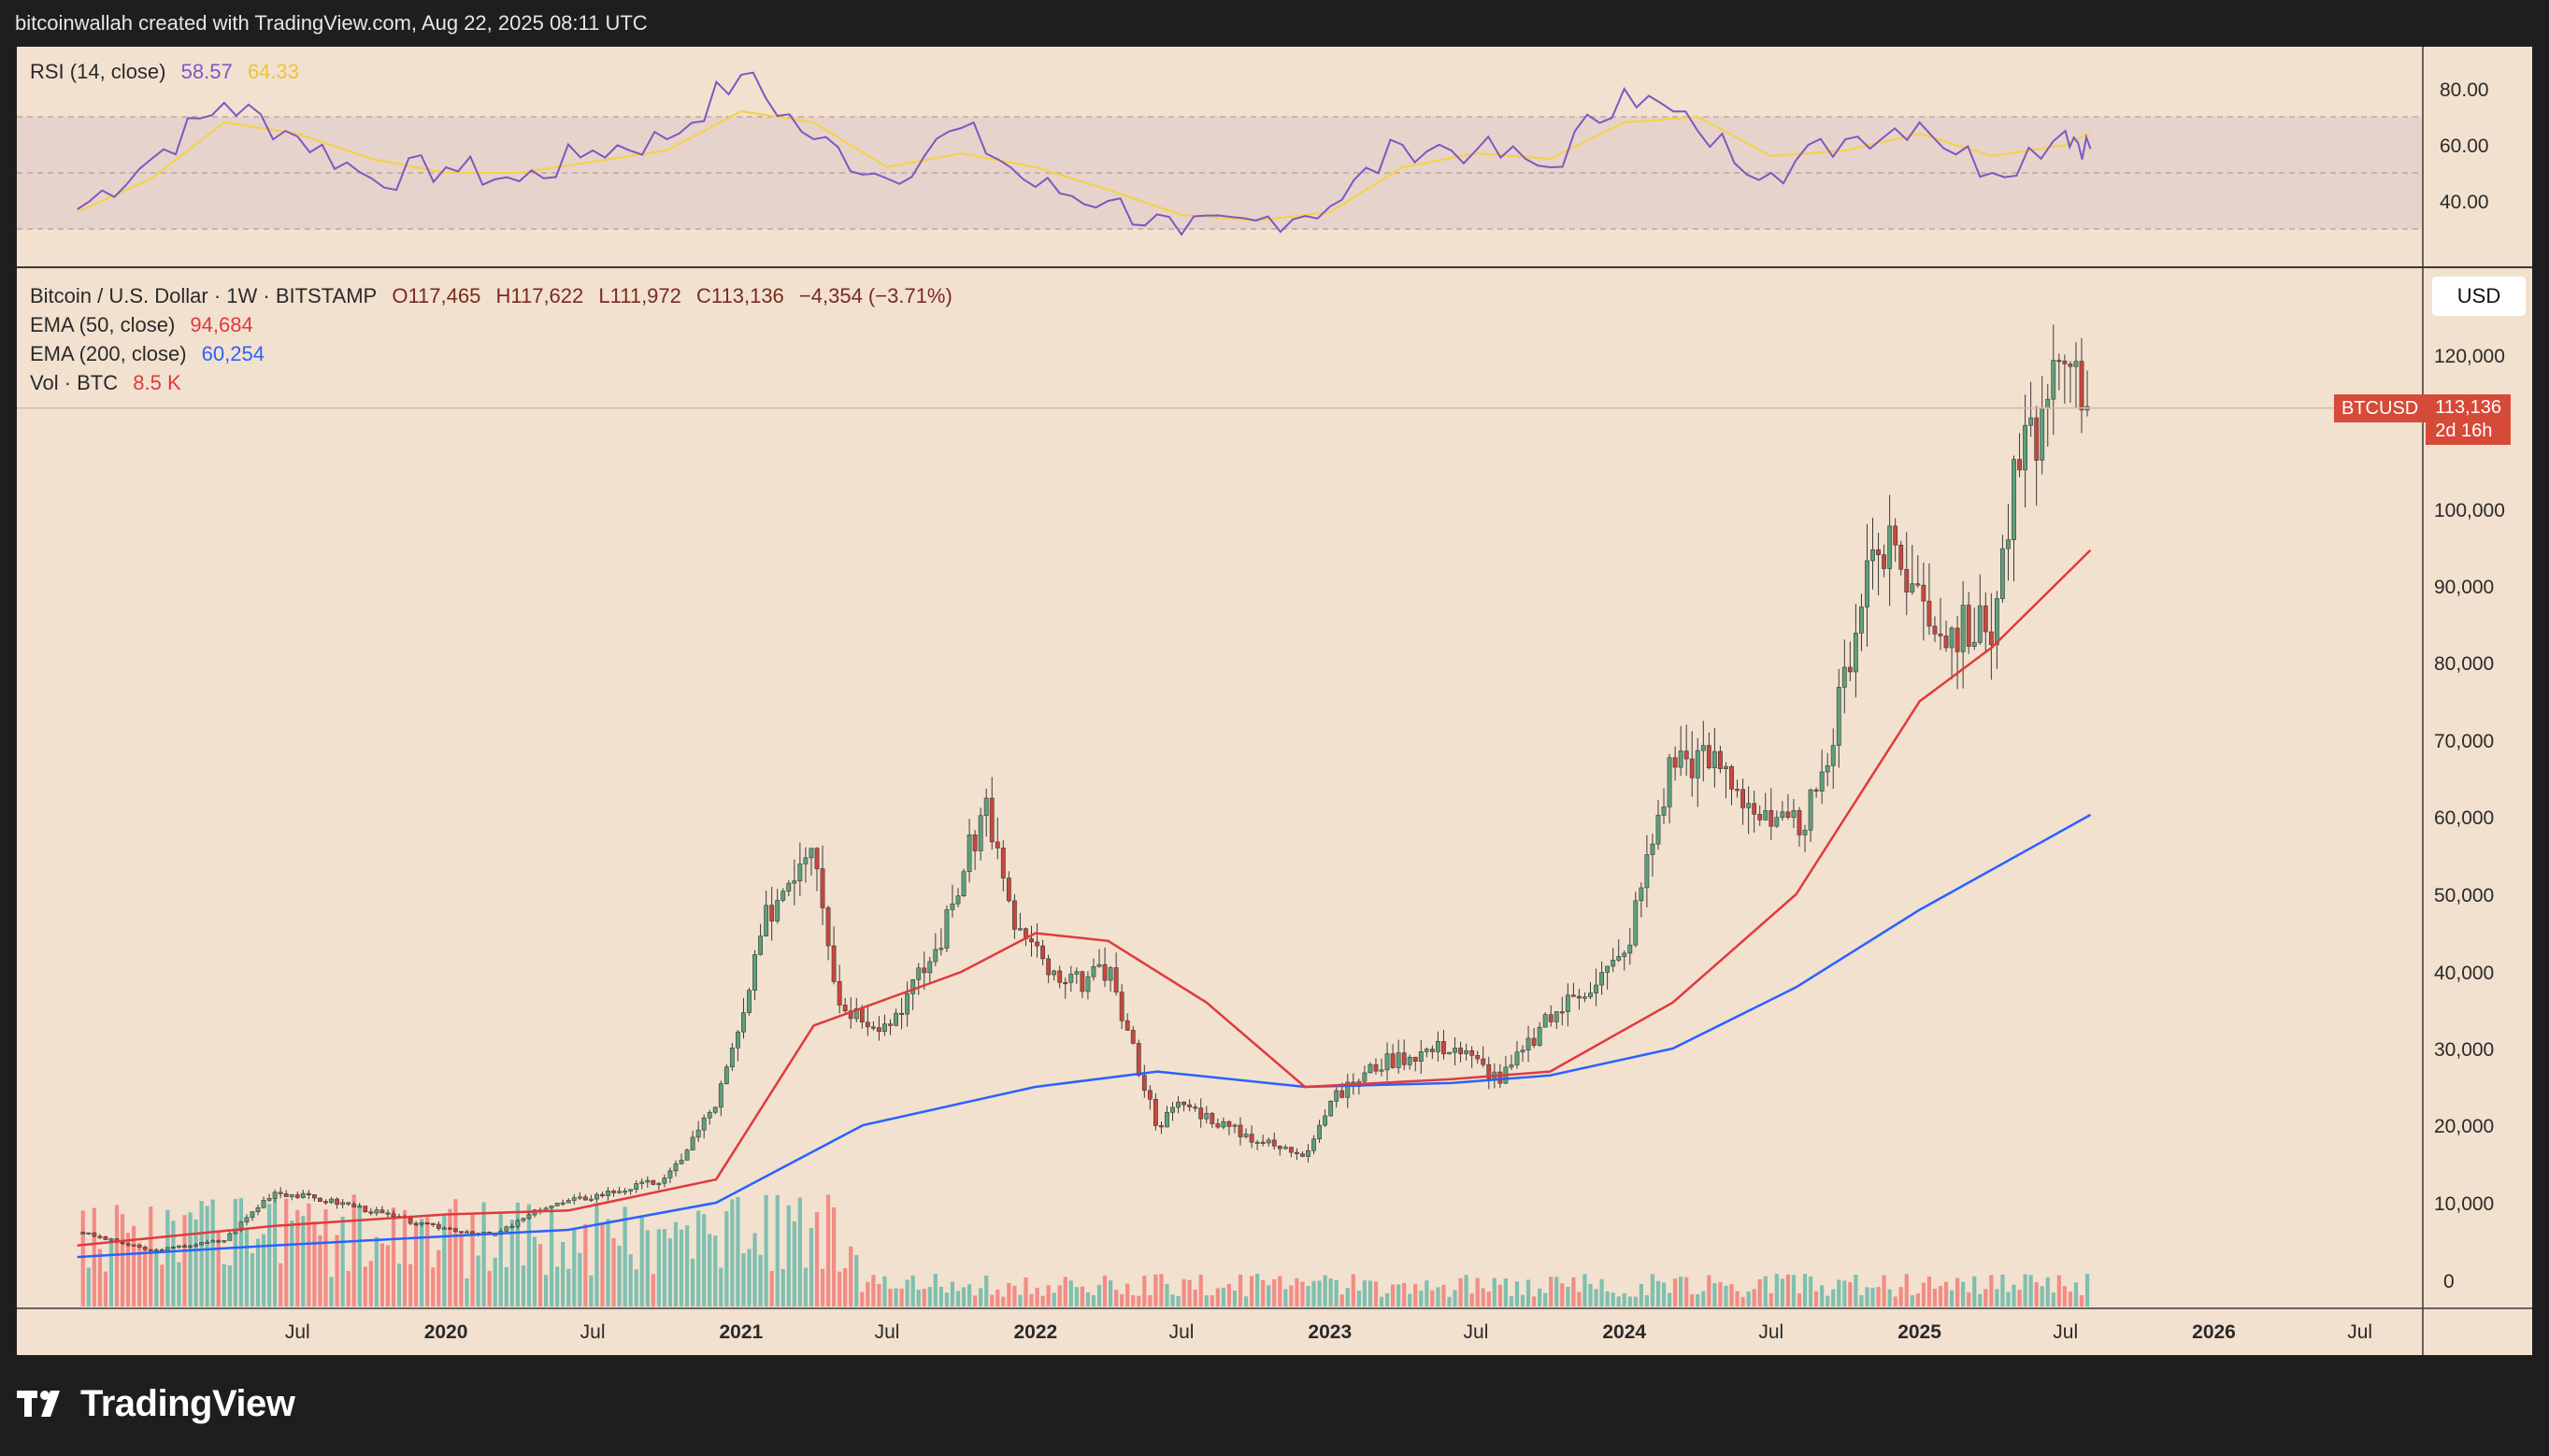  What do you see at coordinates (639, 295) in the screenshot?
I see `low-value: L111,972` at bounding box center [639, 295].